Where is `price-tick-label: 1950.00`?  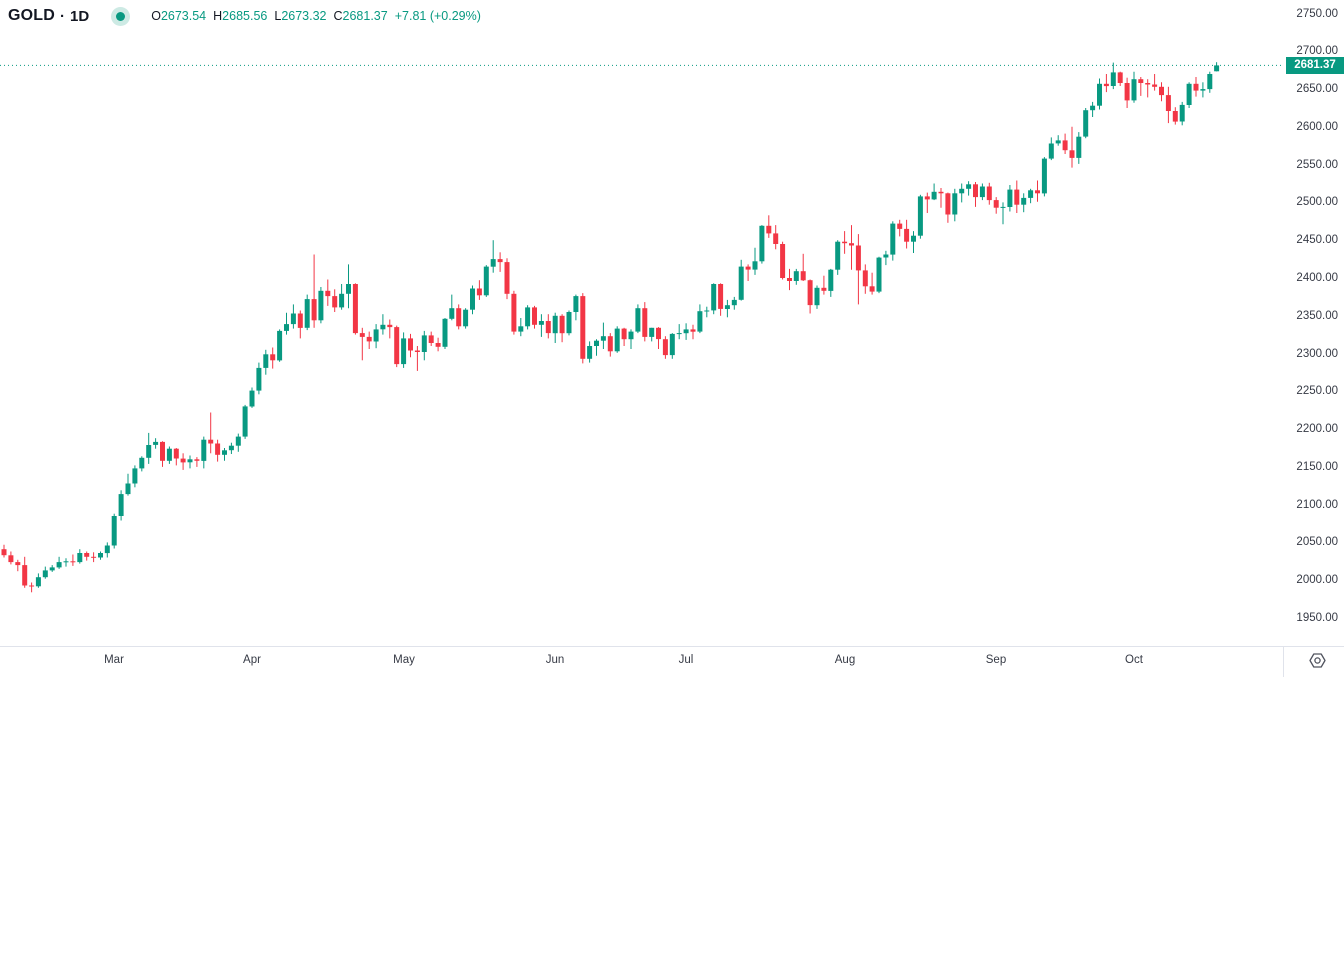 price-tick-label: 1950.00 is located at coordinates (1317, 618).